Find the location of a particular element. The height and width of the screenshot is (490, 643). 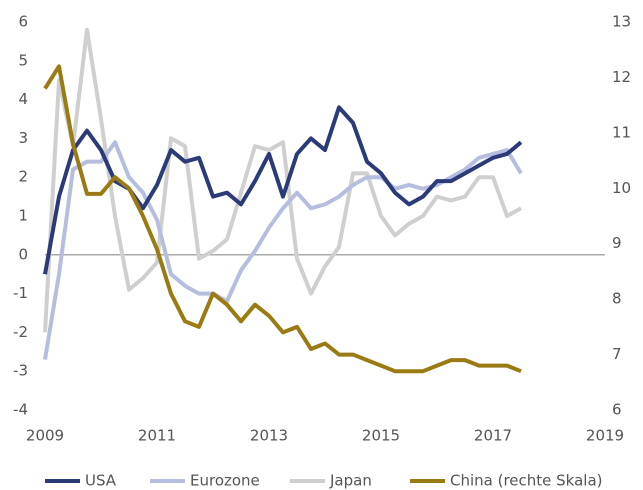

y-tick-label: 3 is located at coordinates (23, 138).